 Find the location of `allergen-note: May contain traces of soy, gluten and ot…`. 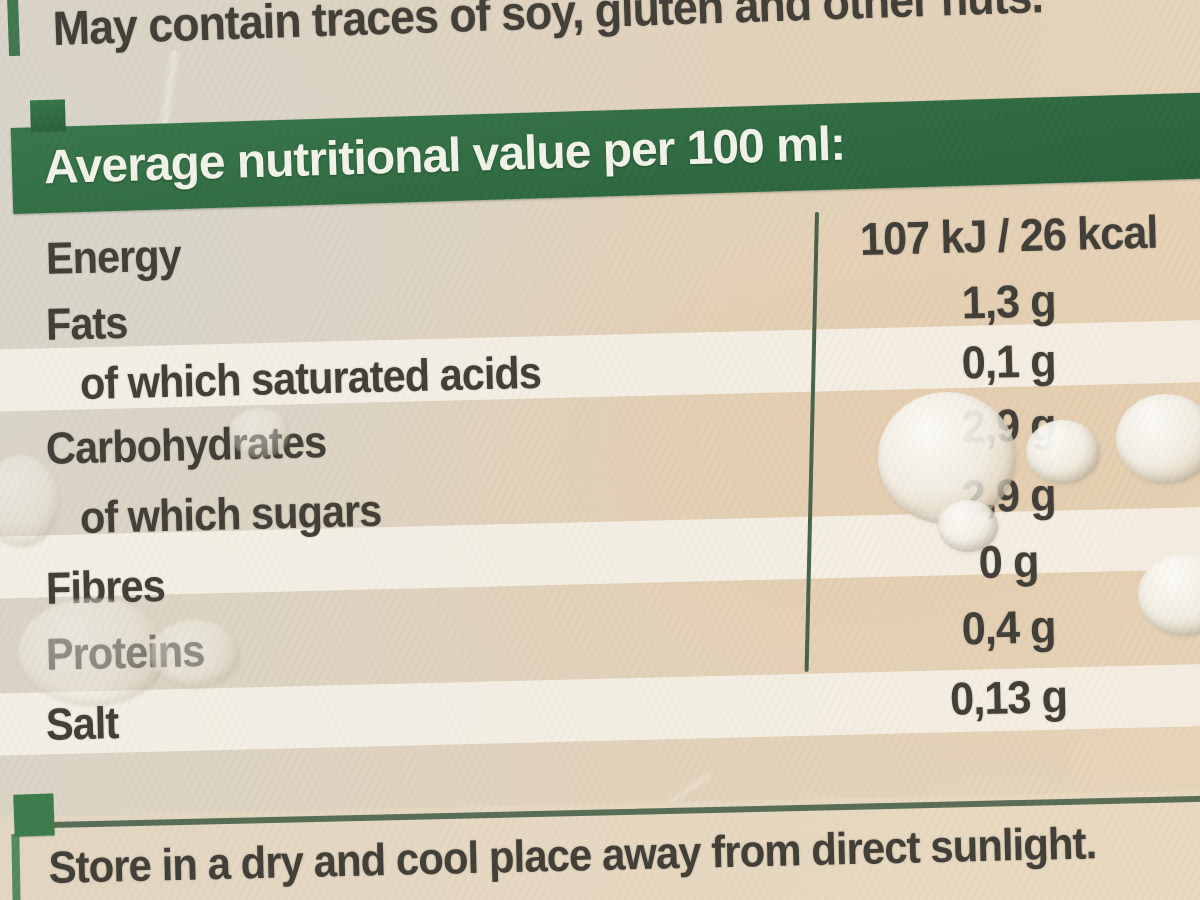

allergen-note: May contain traces of soy, gluten and ot… is located at coordinates (626, 28).